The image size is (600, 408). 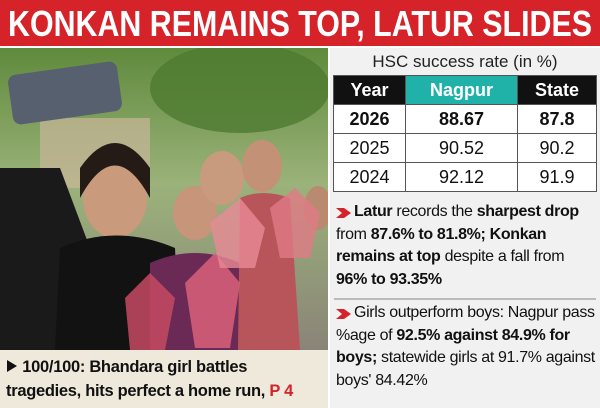 I want to click on state-cell: 91.9, so click(x=557, y=177).